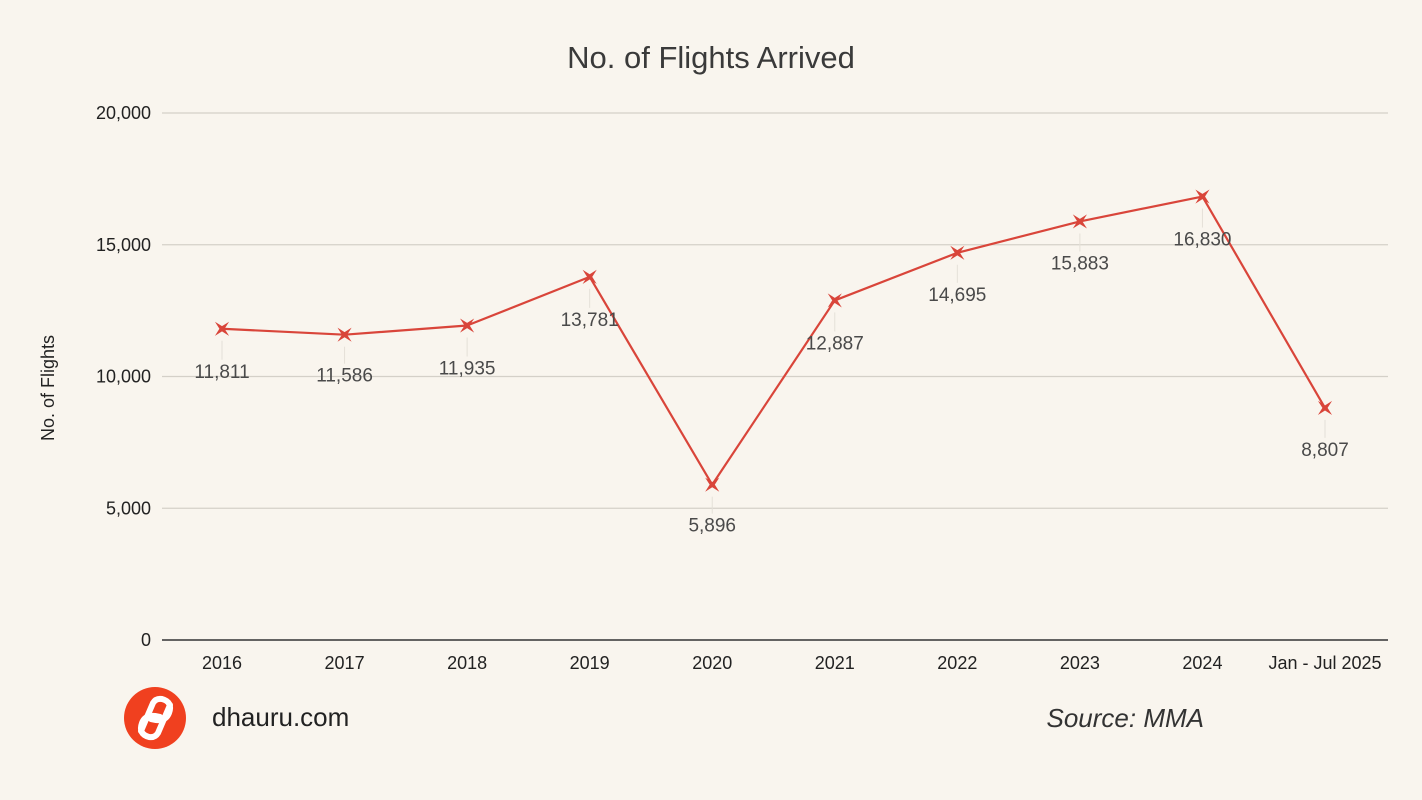 The width and height of the screenshot is (1422, 800). Describe the element at coordinates (1126, 718) in the screenshot. I see `source-label: Source: MMA` at that location.